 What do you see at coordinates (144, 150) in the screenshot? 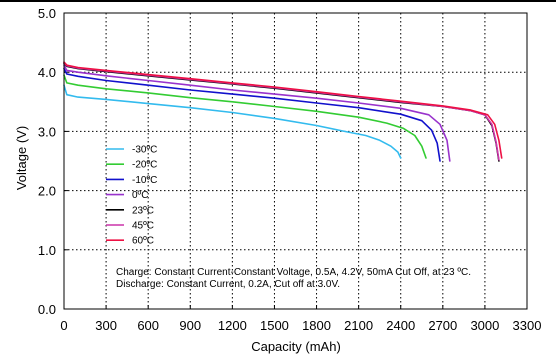
I see `legend-label: -30ºC` at bounding box center [144, 150].